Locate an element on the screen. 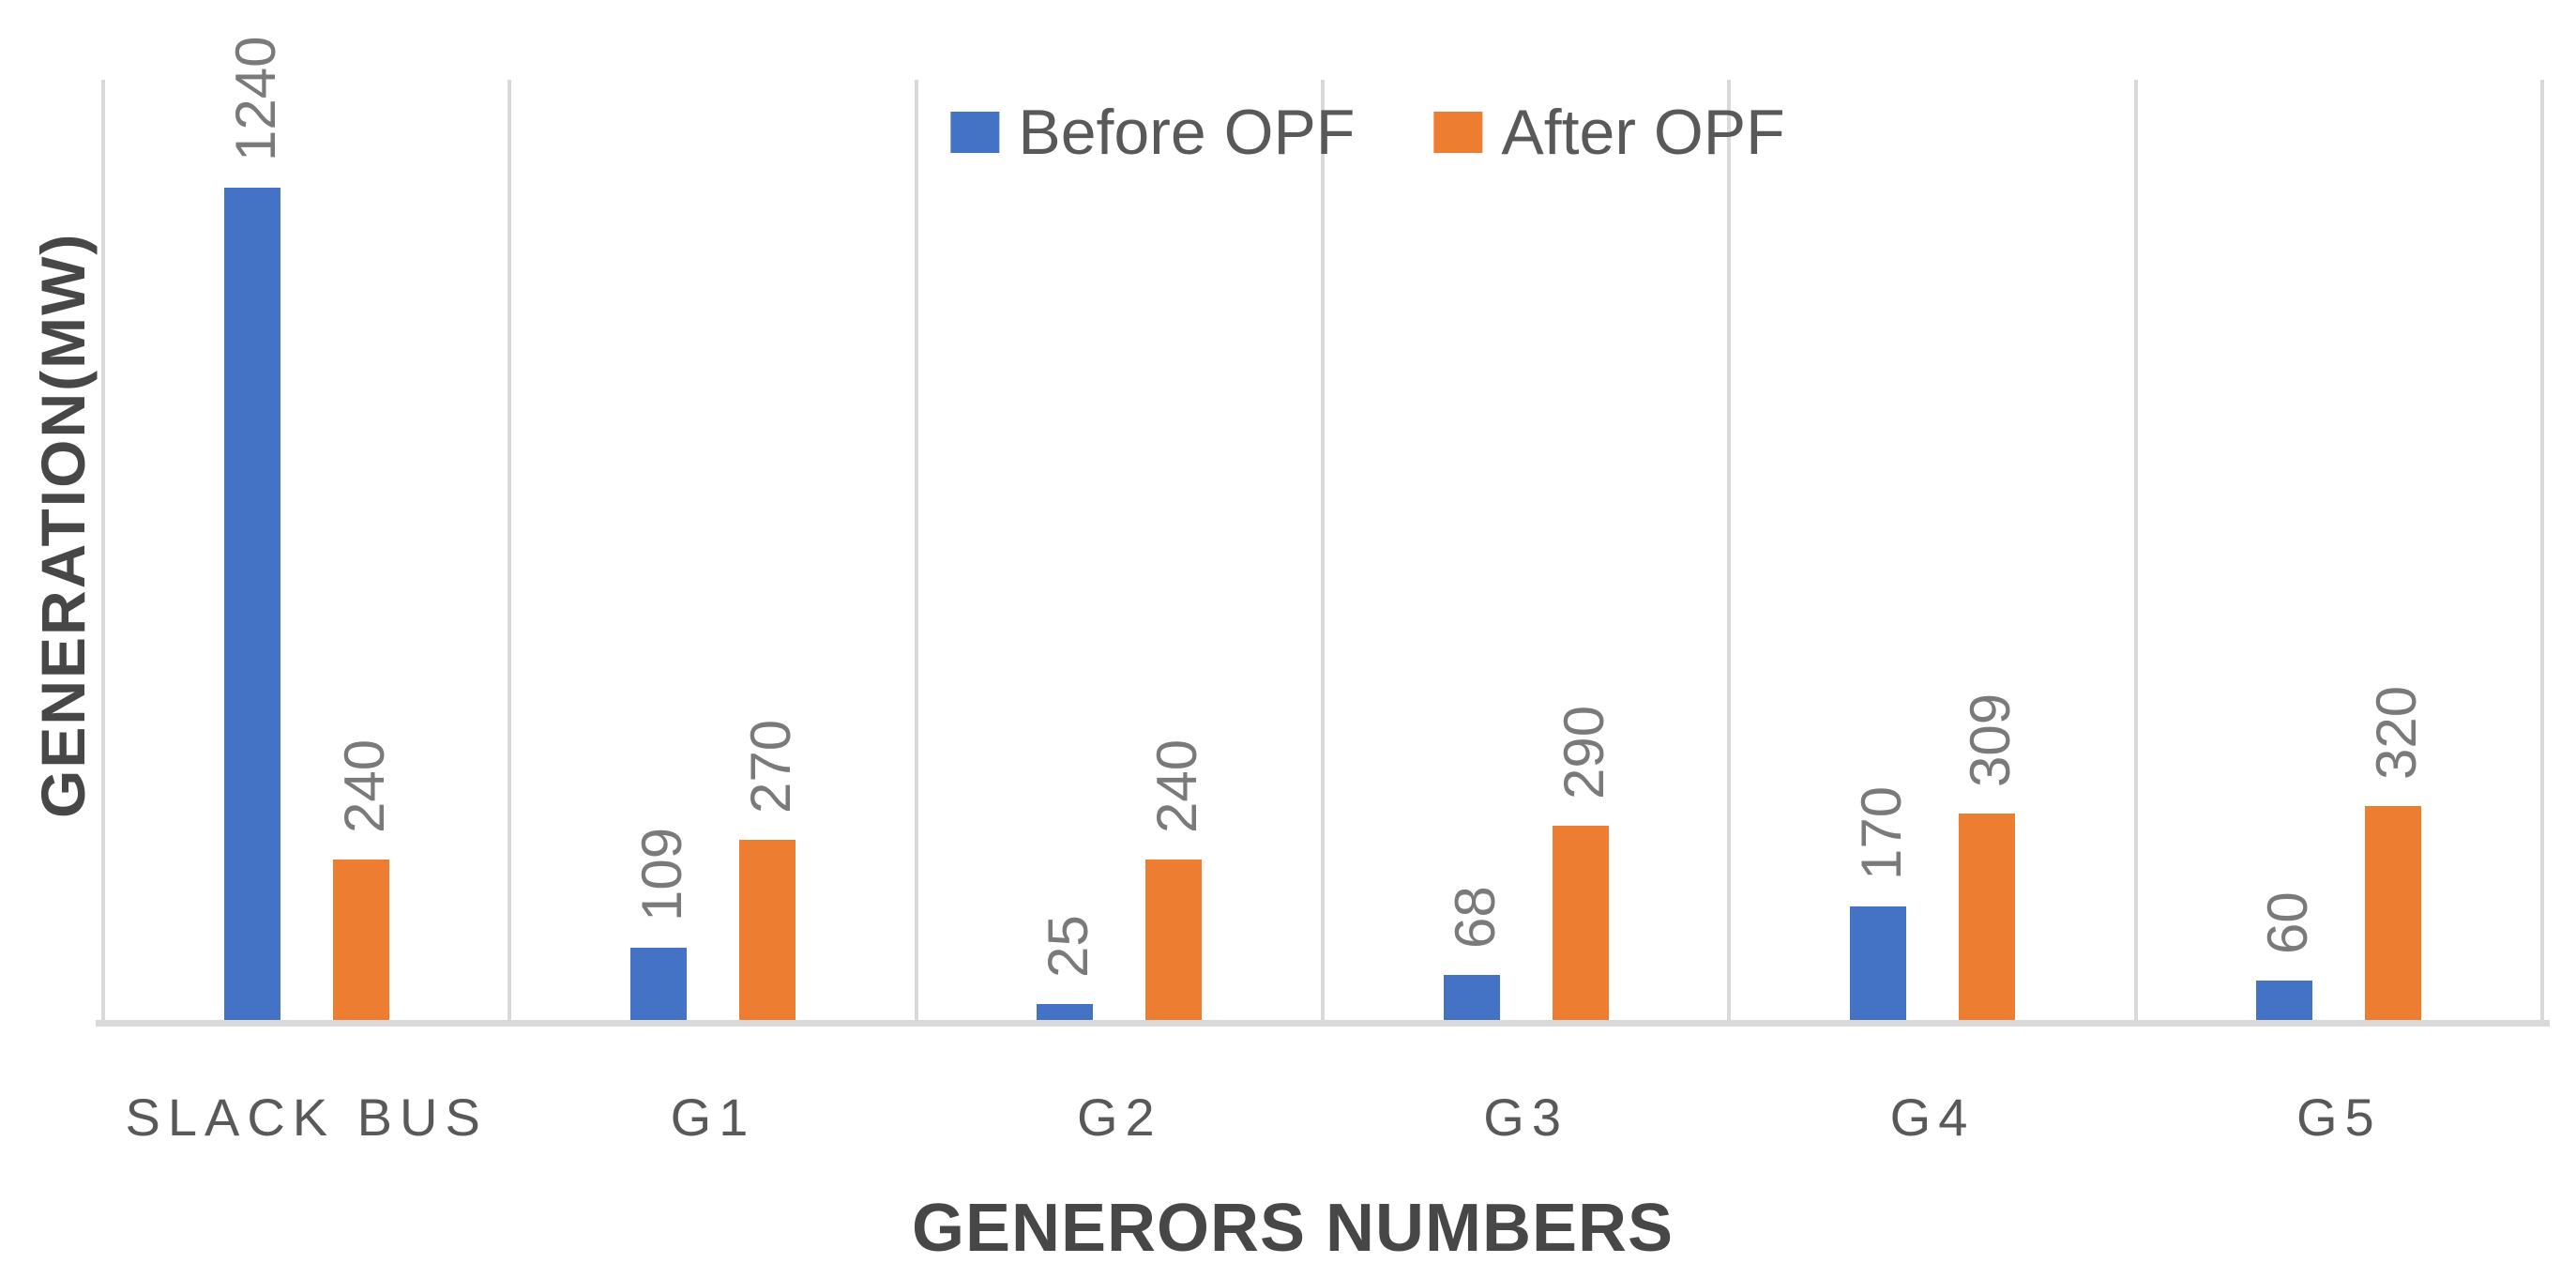  legend-item-after-opf: After OPF is located at coordinates (1609, 133).